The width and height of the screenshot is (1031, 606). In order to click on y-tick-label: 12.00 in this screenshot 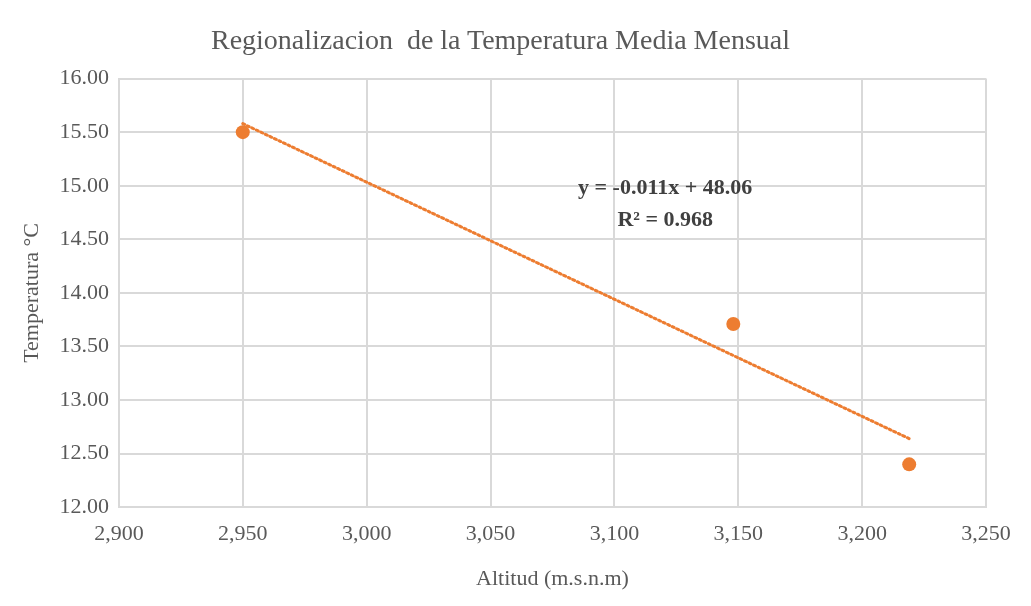, I will do `click(84, 505)`.